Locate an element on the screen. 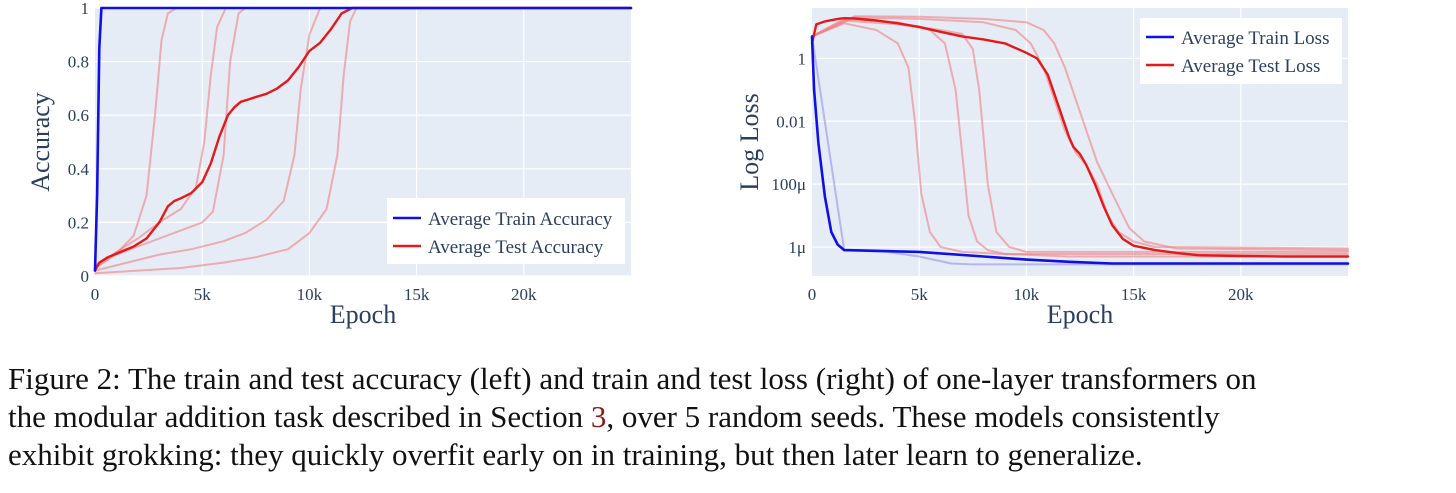  legend: Average Train Loss Average Test Loss is located at coordinates (1241, 51).